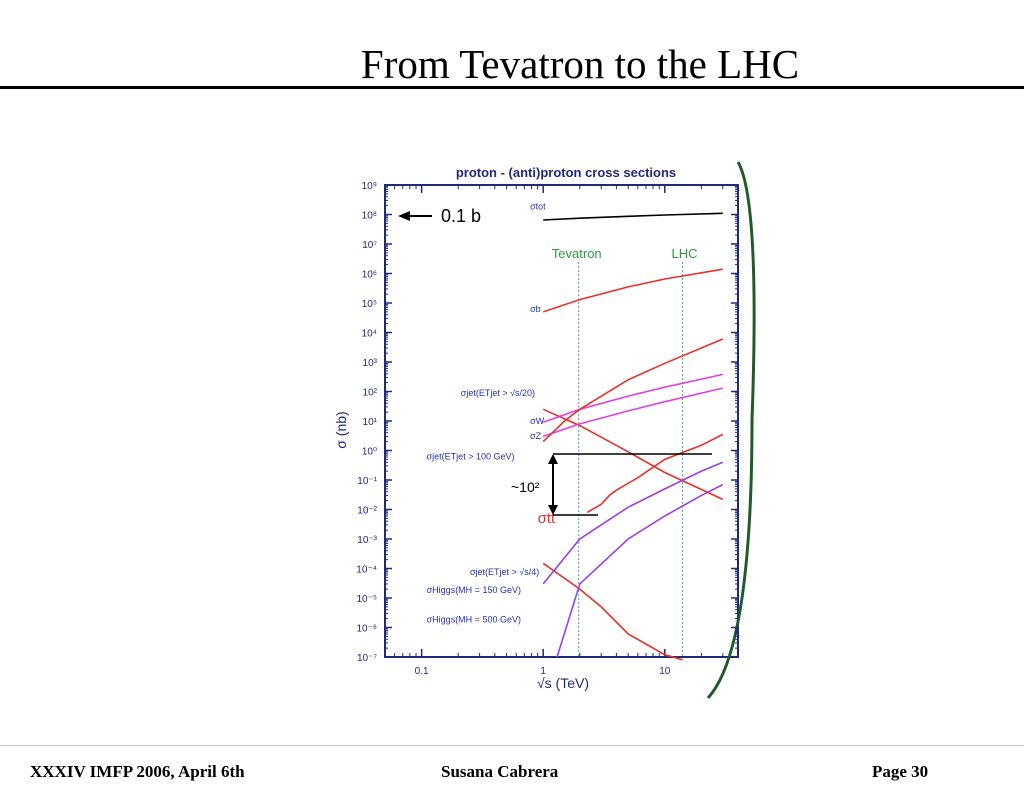 Image resolution: width=1024 pixels, height=791 pixels. Describe the element at coordinates (369, 334) in the screenshot. I see `y-tick-label: 10⁴` at that location.